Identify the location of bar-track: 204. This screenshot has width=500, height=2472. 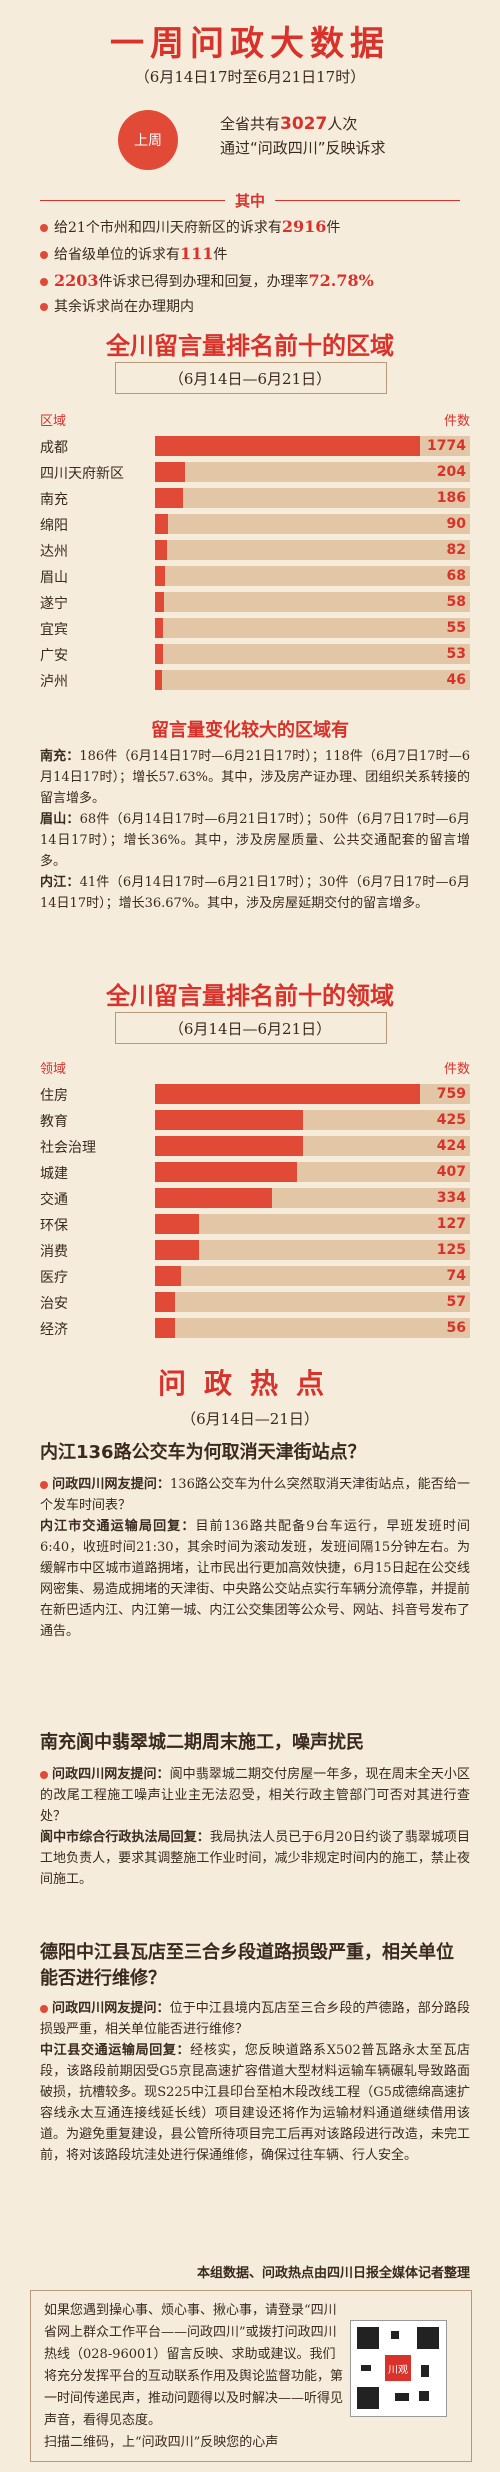
(312, 472).